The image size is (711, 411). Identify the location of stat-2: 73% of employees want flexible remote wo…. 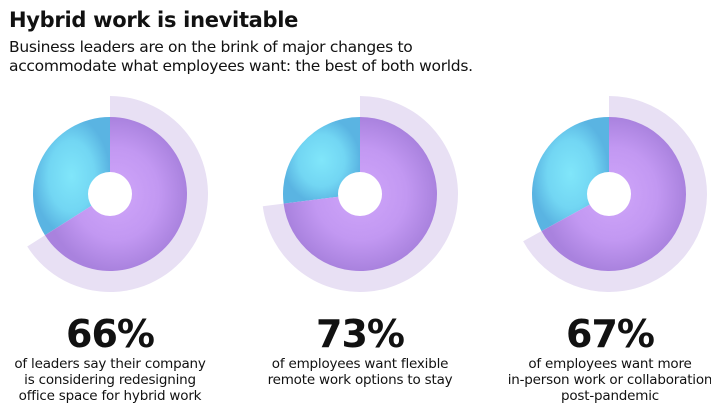
(360, 350).